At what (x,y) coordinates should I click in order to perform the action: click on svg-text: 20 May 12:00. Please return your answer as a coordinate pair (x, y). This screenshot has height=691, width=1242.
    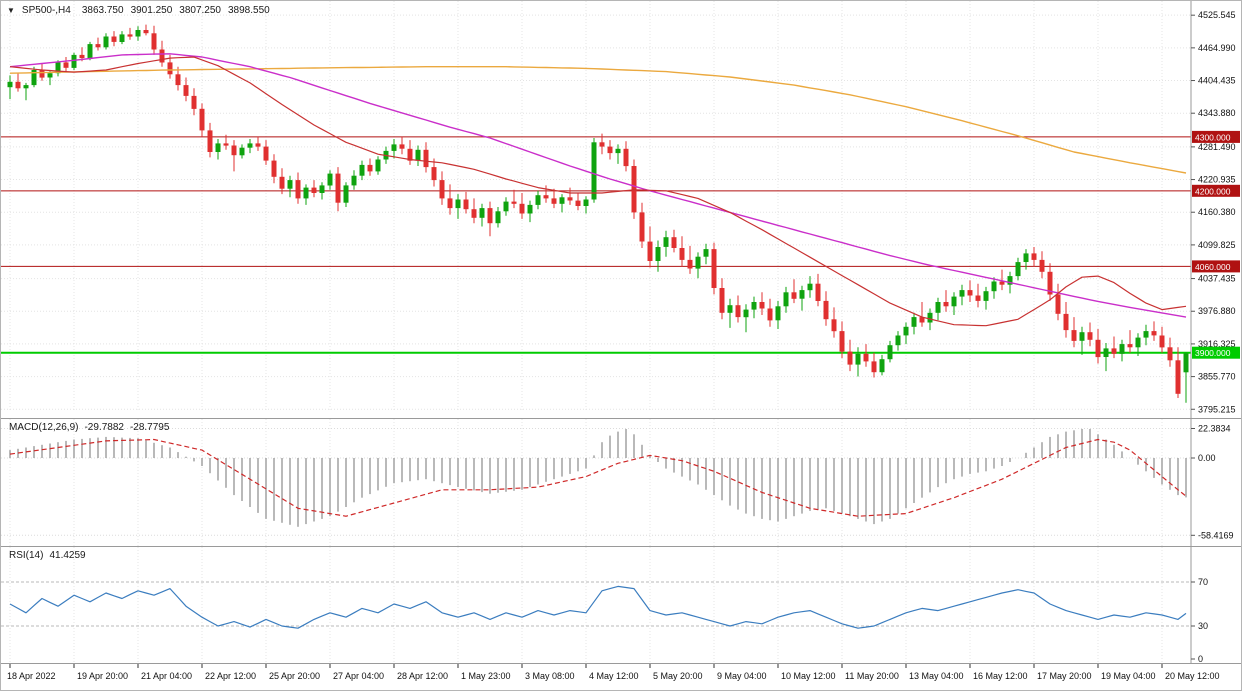
    Looking at the image, I should click on (1192, 676).